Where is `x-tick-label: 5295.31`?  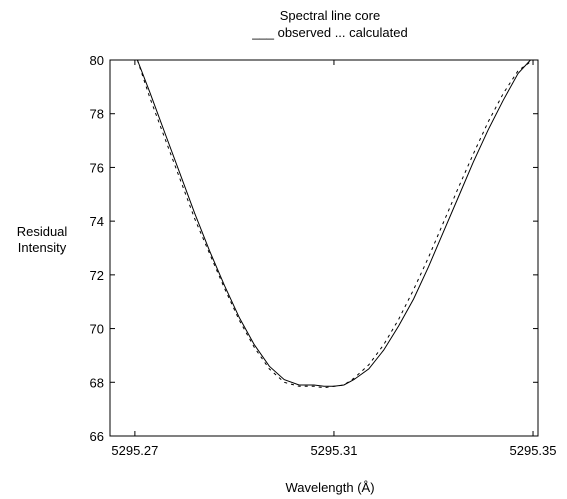 x-tick-label: 5295.31 is located at coordinates (333, 450).